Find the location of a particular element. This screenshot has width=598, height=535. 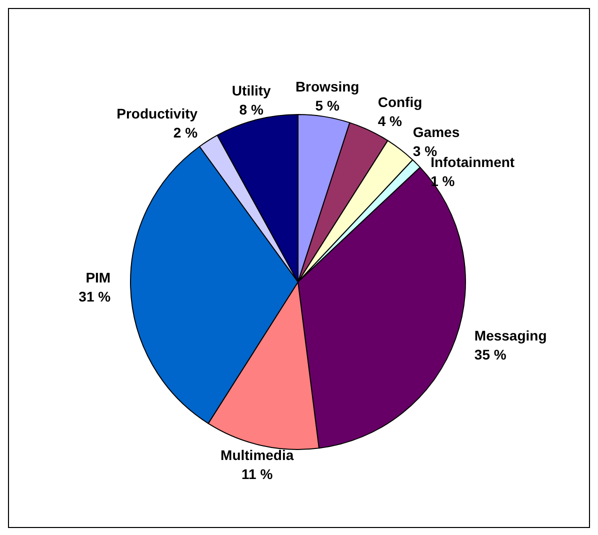

slice-label: Utility is located at coordinates (252, 90).